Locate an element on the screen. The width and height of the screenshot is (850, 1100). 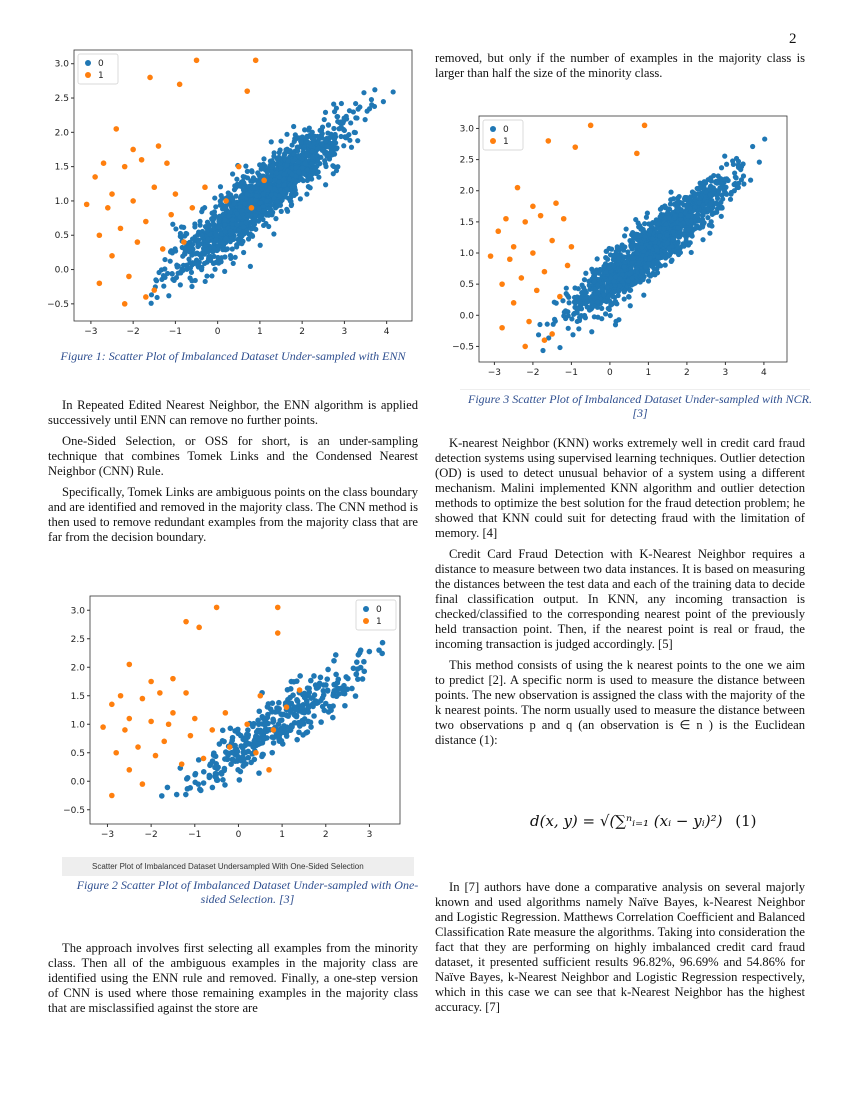
figure-3-scatter: −3 −2 −1 0 1 2 3 4 −0.5 0.0 0.5 1.0 1.5 2.0 2.5 3.0 0 1 is located at coordinates (620, 246).